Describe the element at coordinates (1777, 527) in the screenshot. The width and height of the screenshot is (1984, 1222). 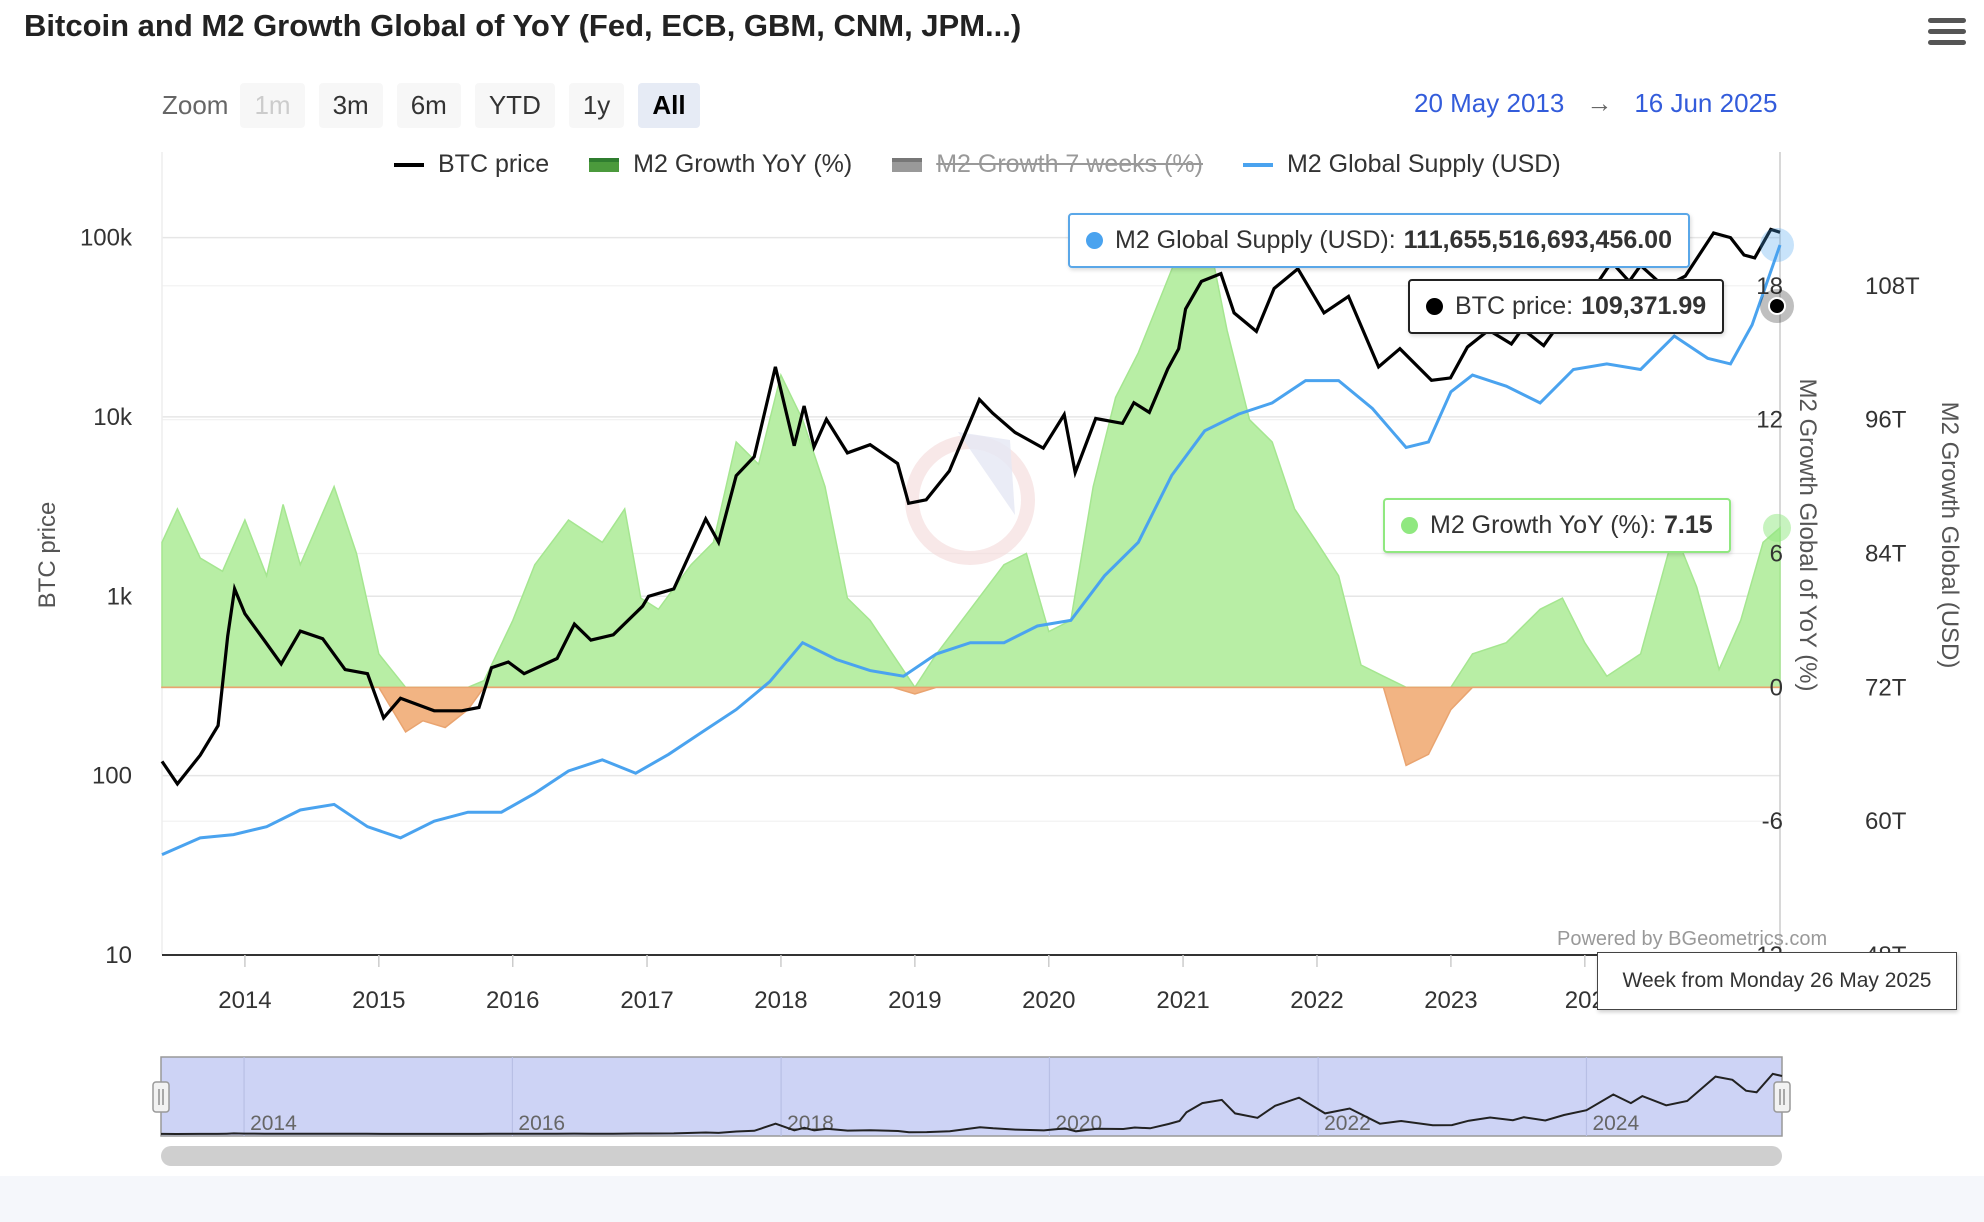
I see `growth-hover-halo` at that location.